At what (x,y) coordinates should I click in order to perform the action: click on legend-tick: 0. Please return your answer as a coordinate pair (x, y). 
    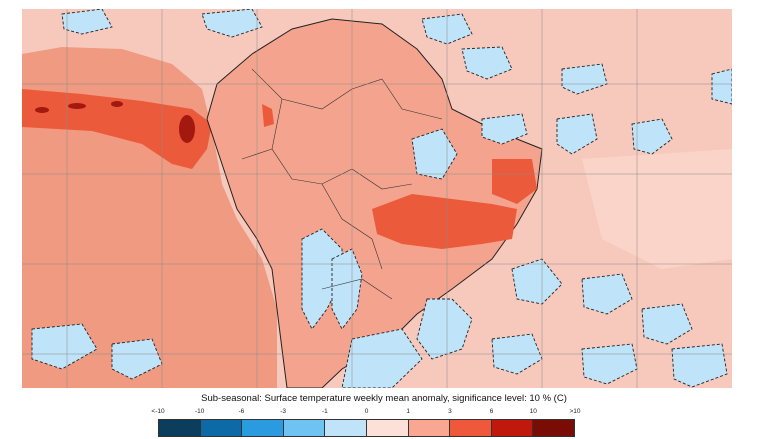
    Looking at the image, I should click on (366, 411).